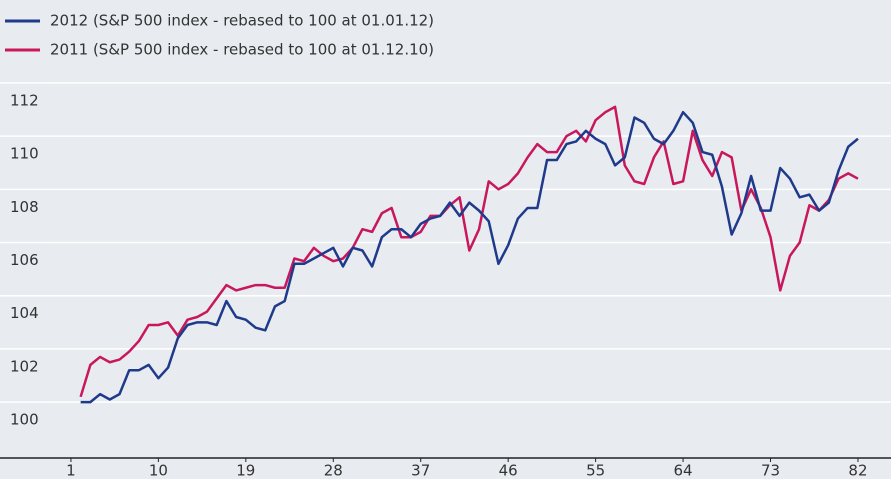 Image resolution: width=891 pixels, height=479 pixels. Describe the element at coordinates (420, 470) in the screenshot. I see `x-tick-label: 37` at that location.